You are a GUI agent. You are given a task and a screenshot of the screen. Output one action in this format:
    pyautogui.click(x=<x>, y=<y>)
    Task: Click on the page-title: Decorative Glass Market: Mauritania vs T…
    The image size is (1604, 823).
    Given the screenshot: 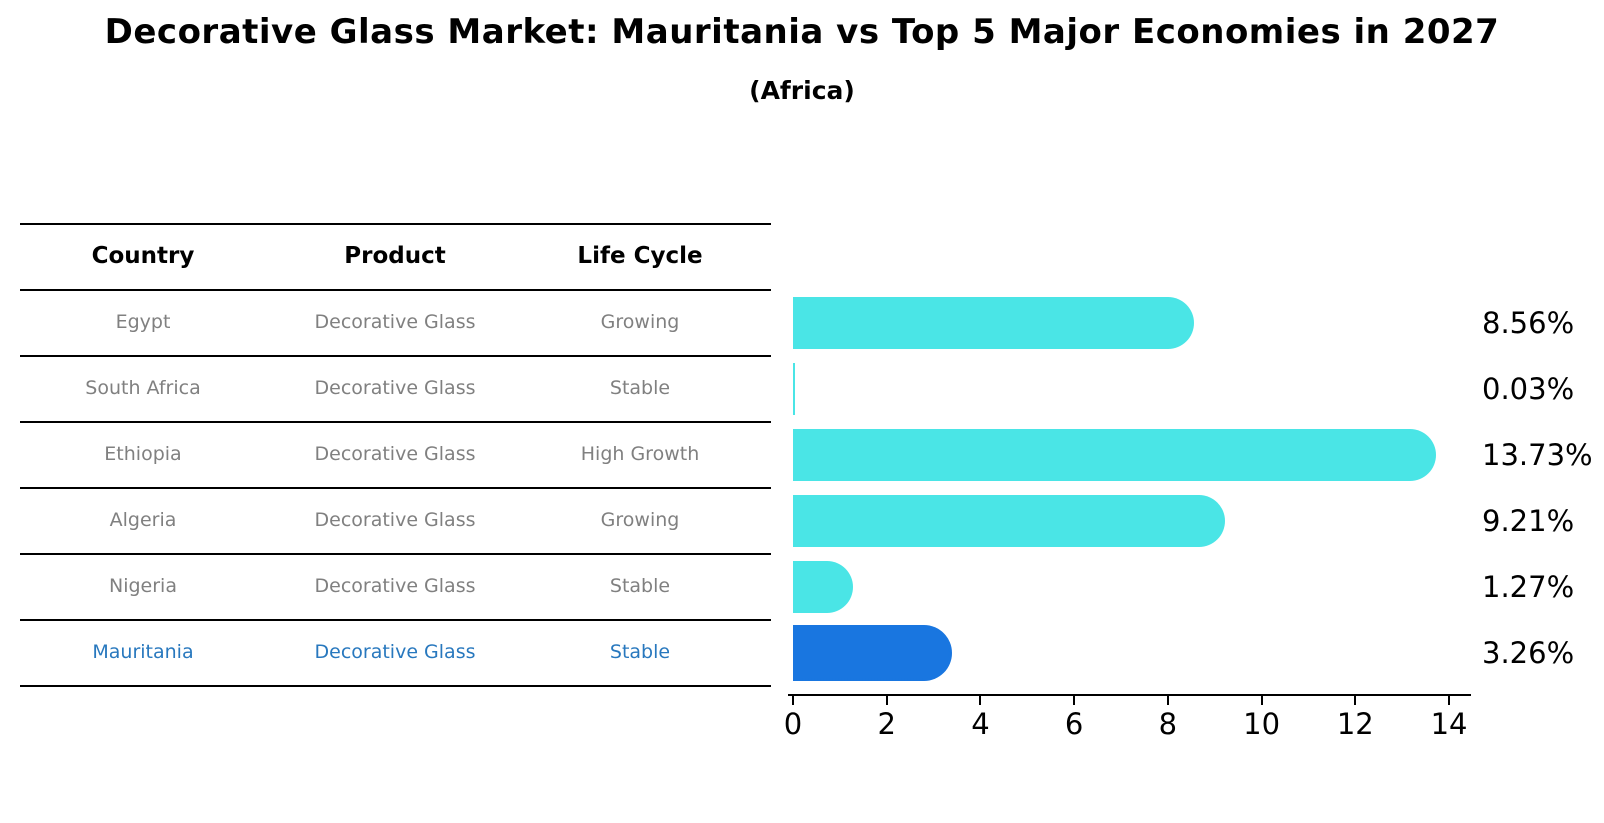 What is the action you would take?
    pyautogui.click(x=802, y=32)
    